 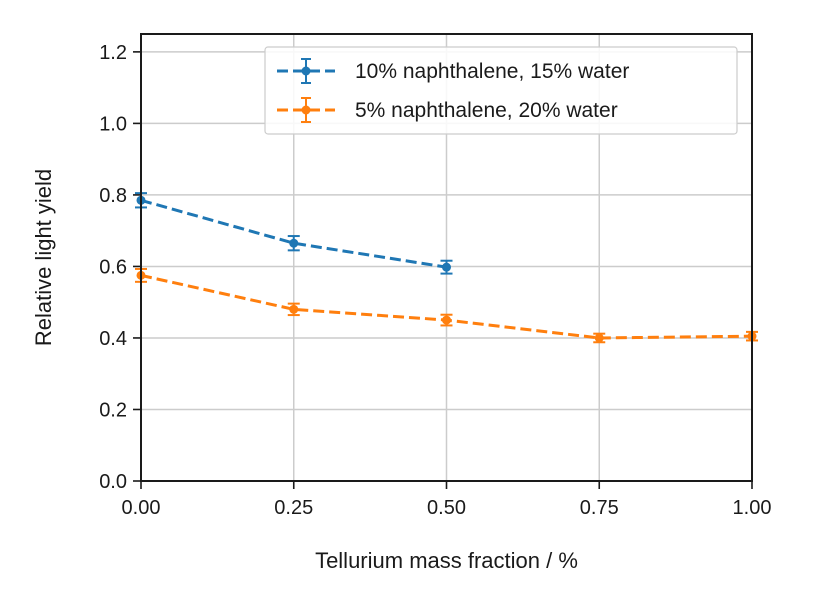 I want to click on y-tick-label: 0.8, so click(x=113, y=196).